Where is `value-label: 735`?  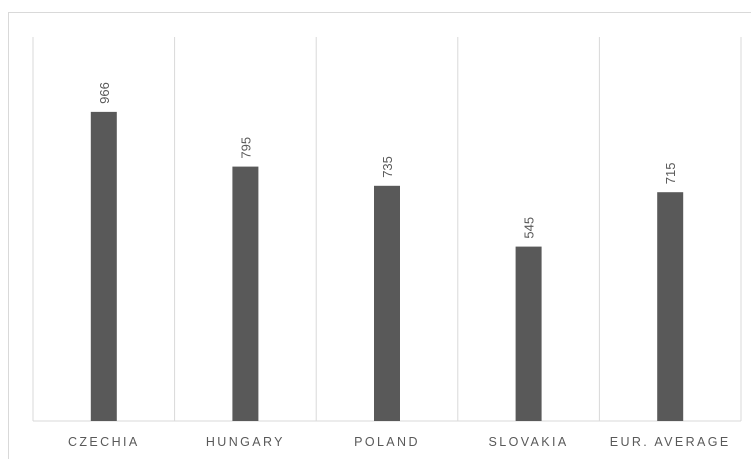
value-label: 735 is located at coordinates (387, 167).